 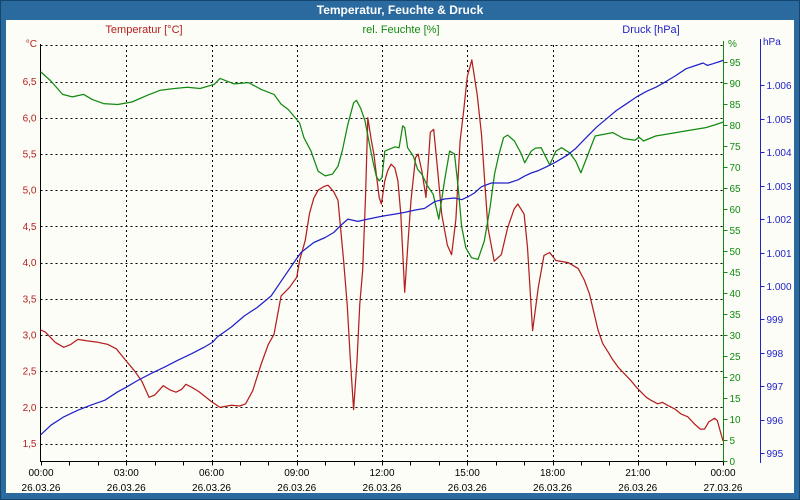 What do you see at coordinates (779, 153) in the screenshot?
I see `pressure-tick-label: 1.004` at bounding box center [779, 153].